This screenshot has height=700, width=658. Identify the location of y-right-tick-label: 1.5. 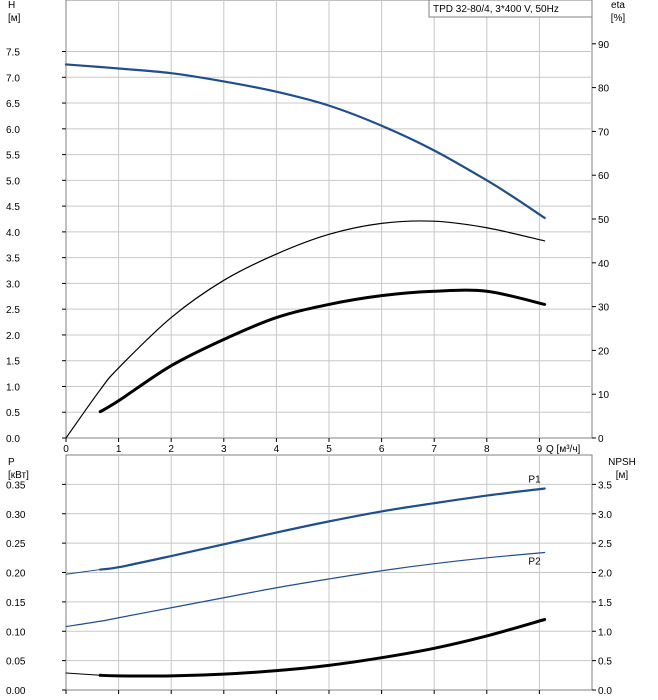
(605, 603).